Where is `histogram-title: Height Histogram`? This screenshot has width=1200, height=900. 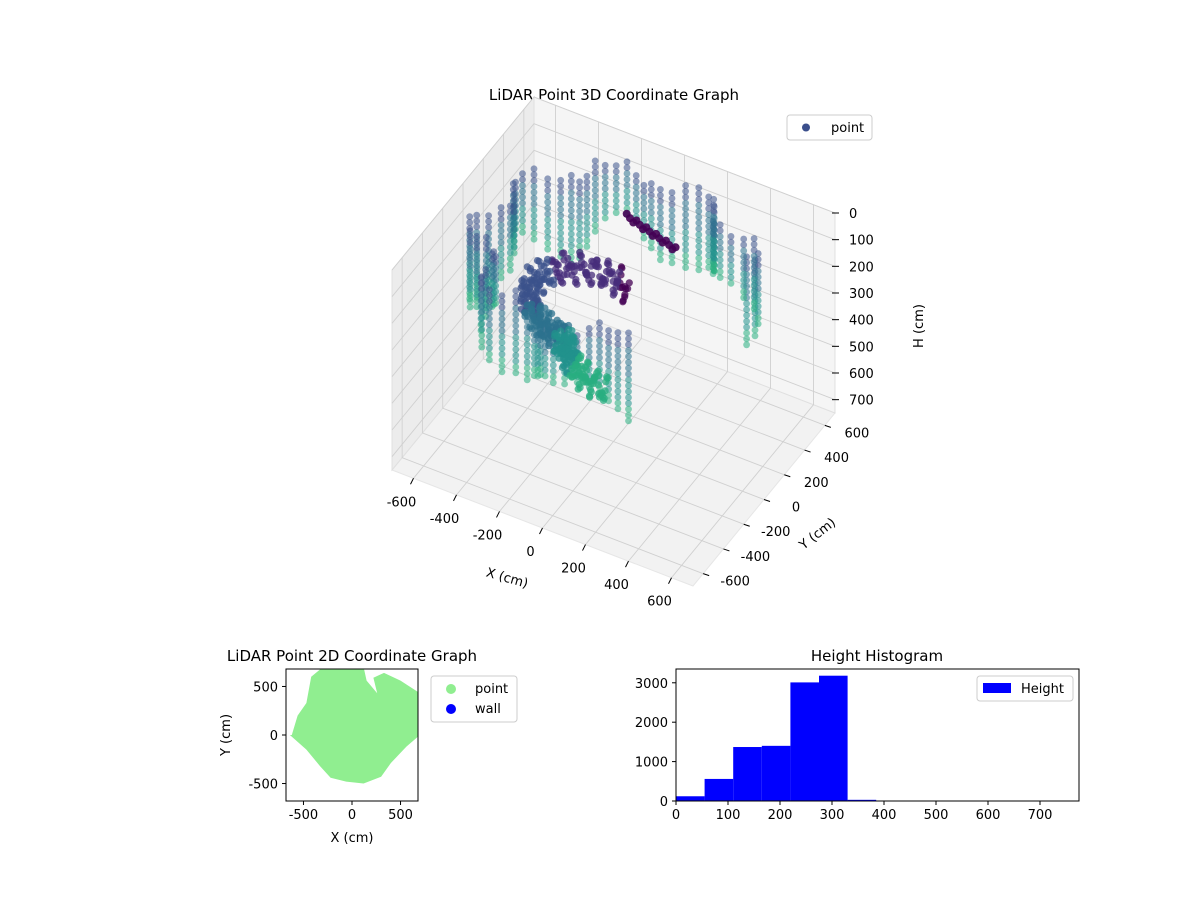
histogram-title: Height Histogram is located at coordinates (877, 656).